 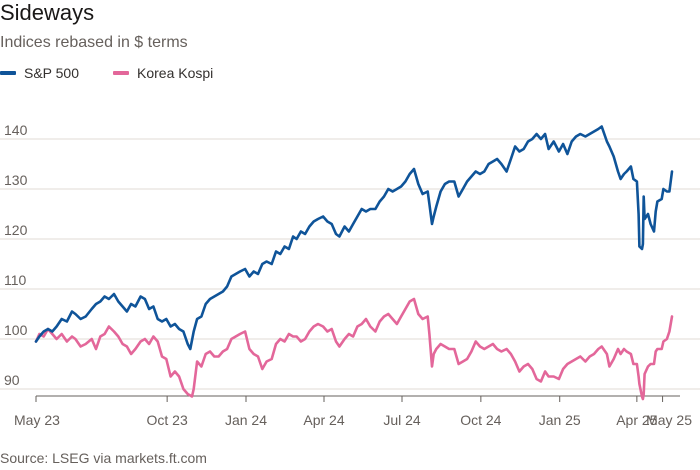 I want to click on x-tick-label: Apr 24, so click(x=323, y=420).